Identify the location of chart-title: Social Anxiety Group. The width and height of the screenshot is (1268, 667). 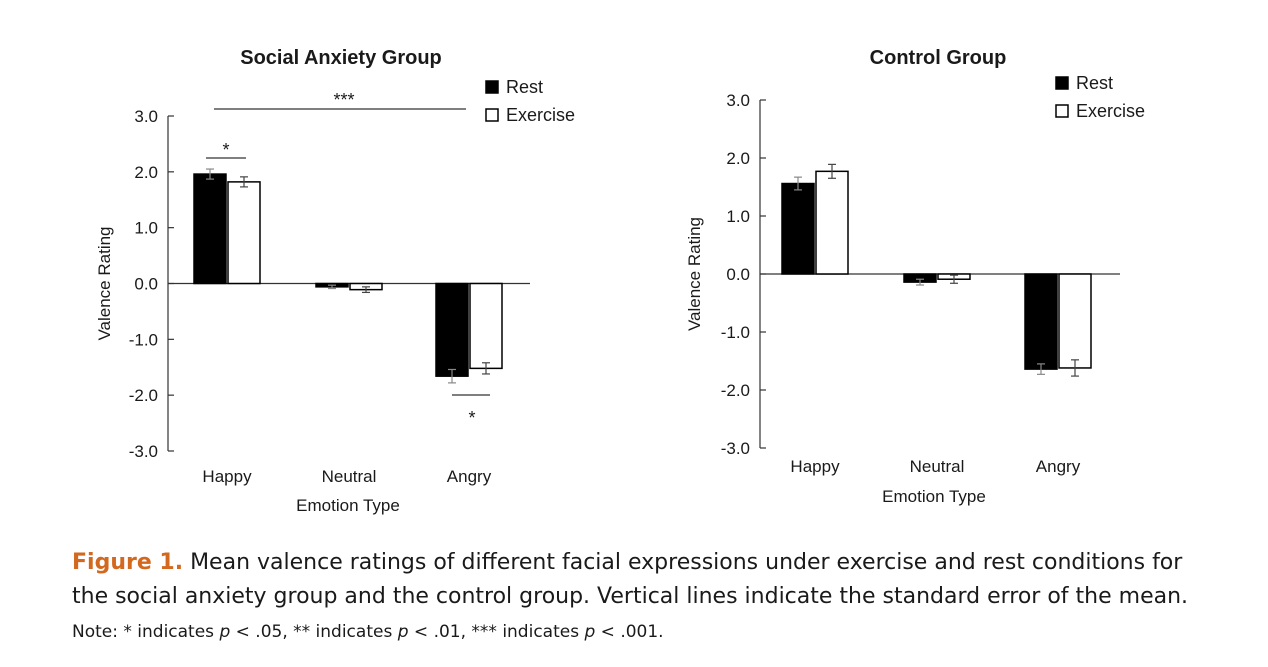
(341, 58).